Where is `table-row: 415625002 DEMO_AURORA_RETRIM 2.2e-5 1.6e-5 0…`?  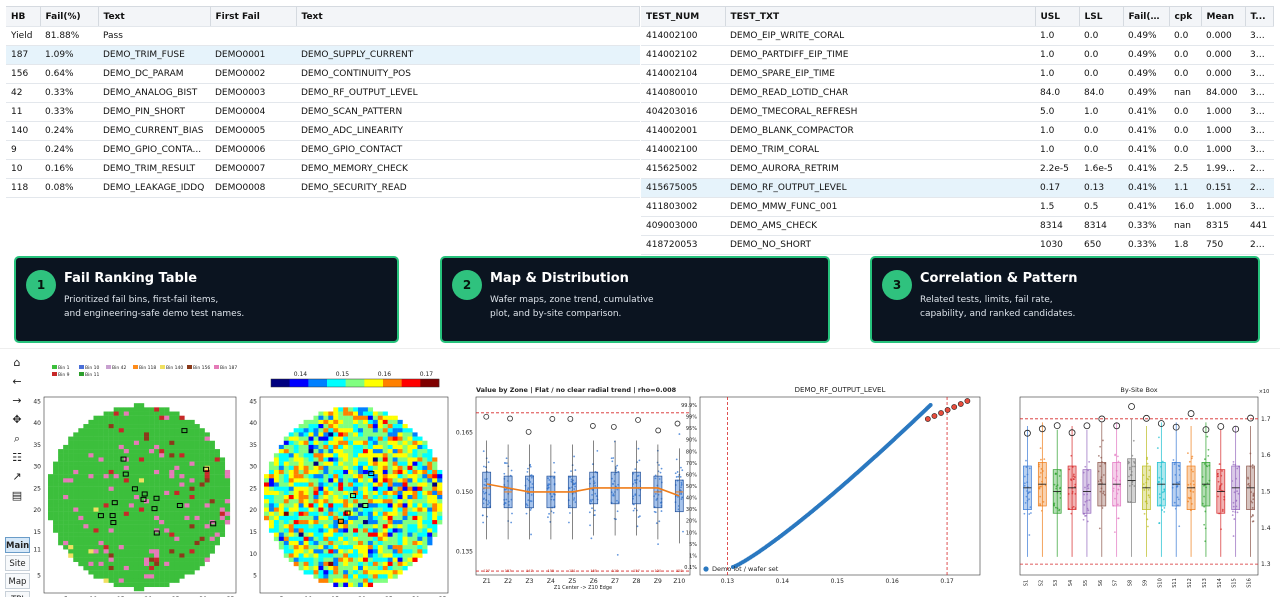 table-row: 415625002 DEMO_AURORA_RETRIM 2.2e-5 1.6e-5 0… is located at coordinates (957, 169).